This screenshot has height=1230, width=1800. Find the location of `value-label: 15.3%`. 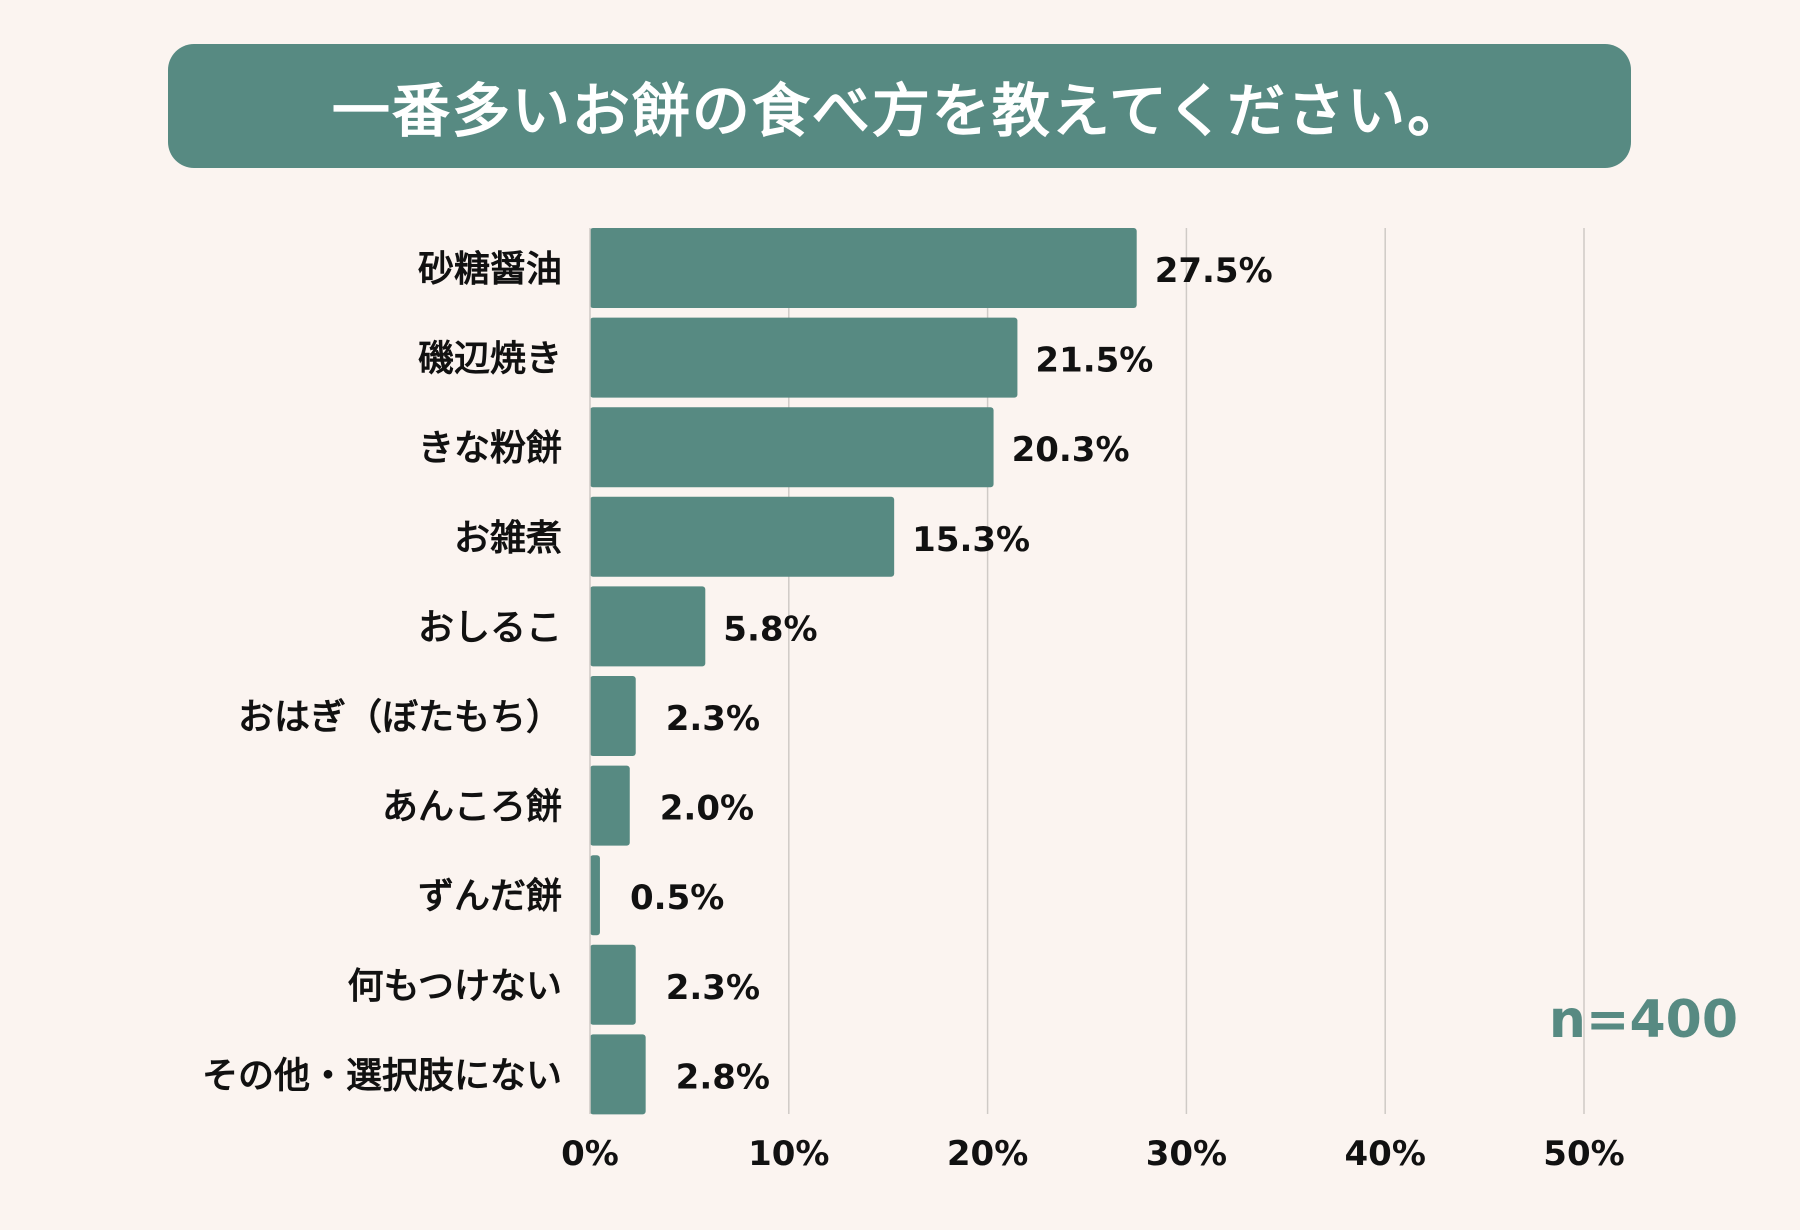

value-label: 15.3% is located at coordinates (971, 540).